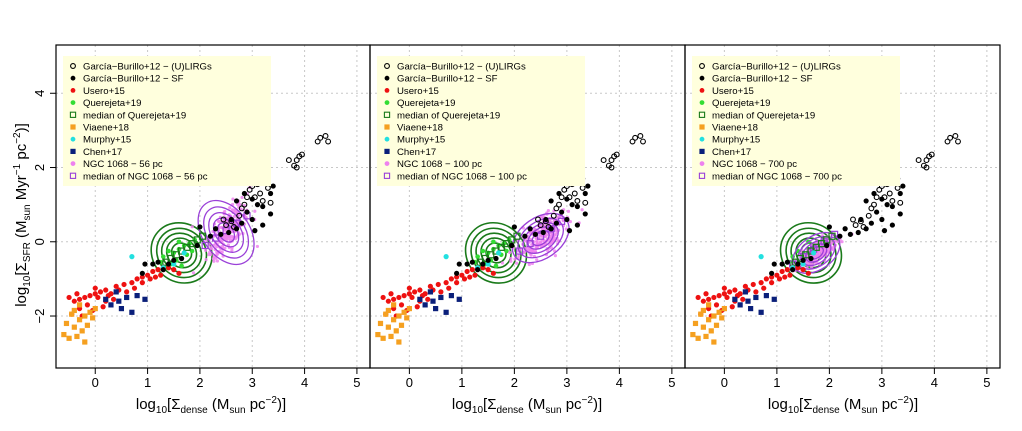 This screenshot has width=1022, height=431. I want to click on x-tick-label: 0, so click(724, 382).